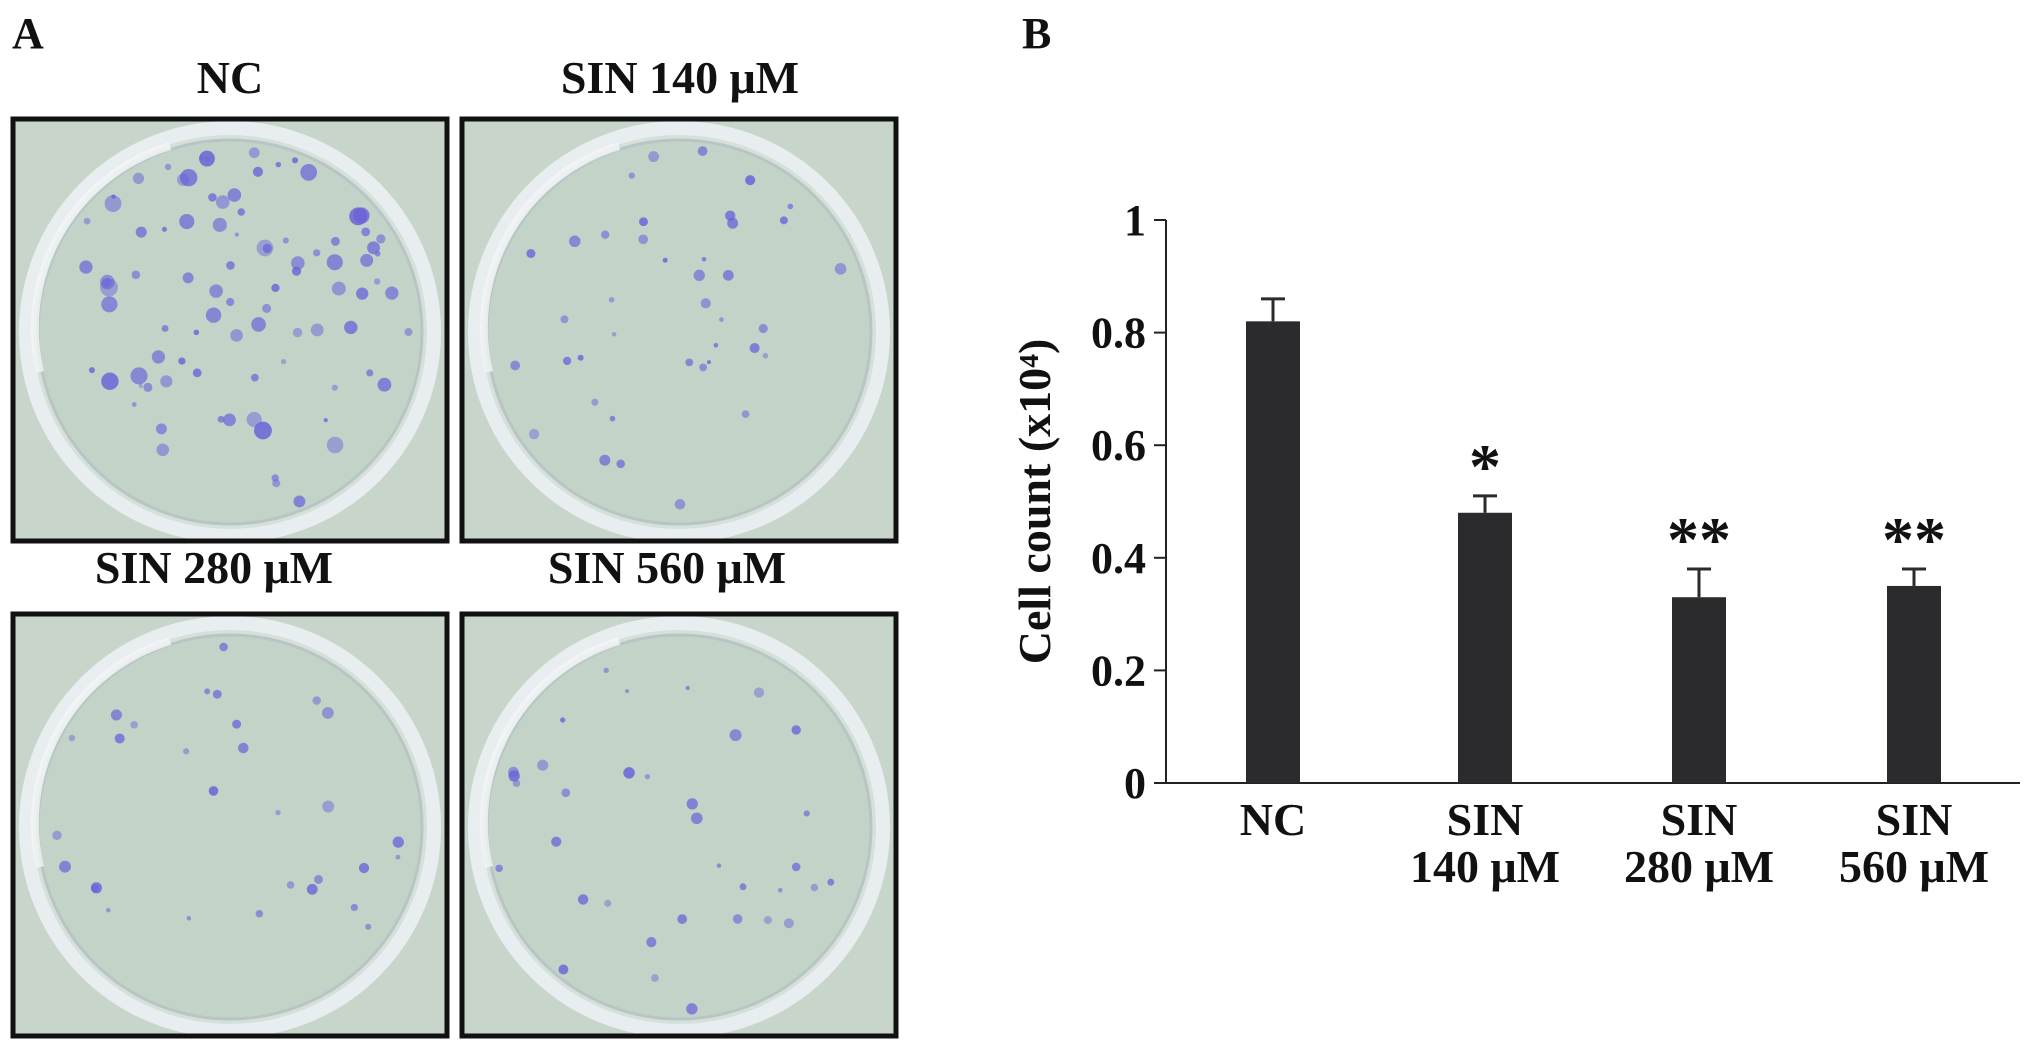  I want to click on photo-title: SIN 560 μM, so click(667, 567).